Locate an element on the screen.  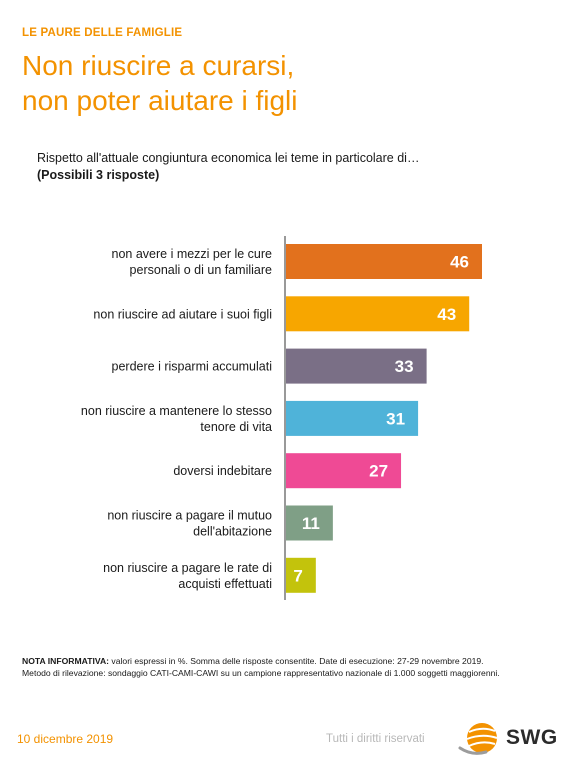
question-note: (Possibili 3 risposte) is located at coordinates (98, 175).